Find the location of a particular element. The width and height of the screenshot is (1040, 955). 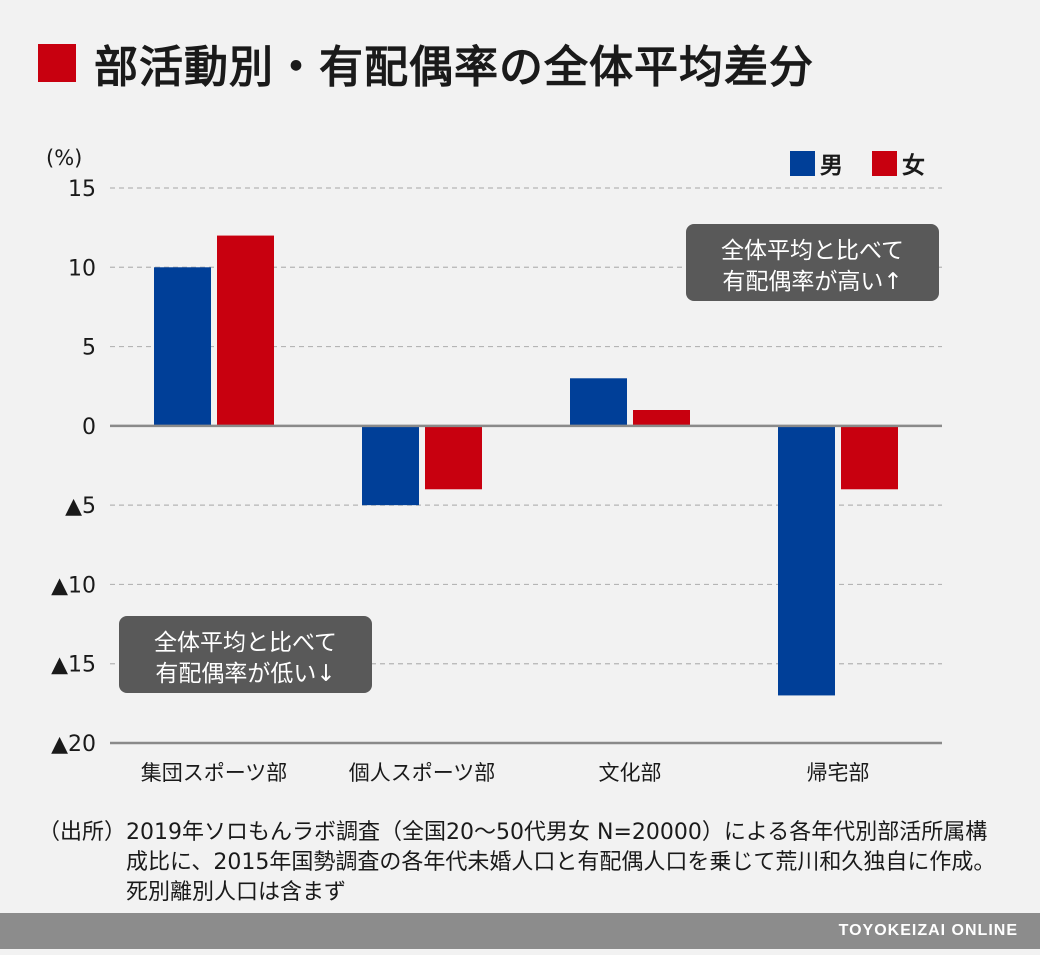

source-label: （出所） is located at coordinates (82, 832).